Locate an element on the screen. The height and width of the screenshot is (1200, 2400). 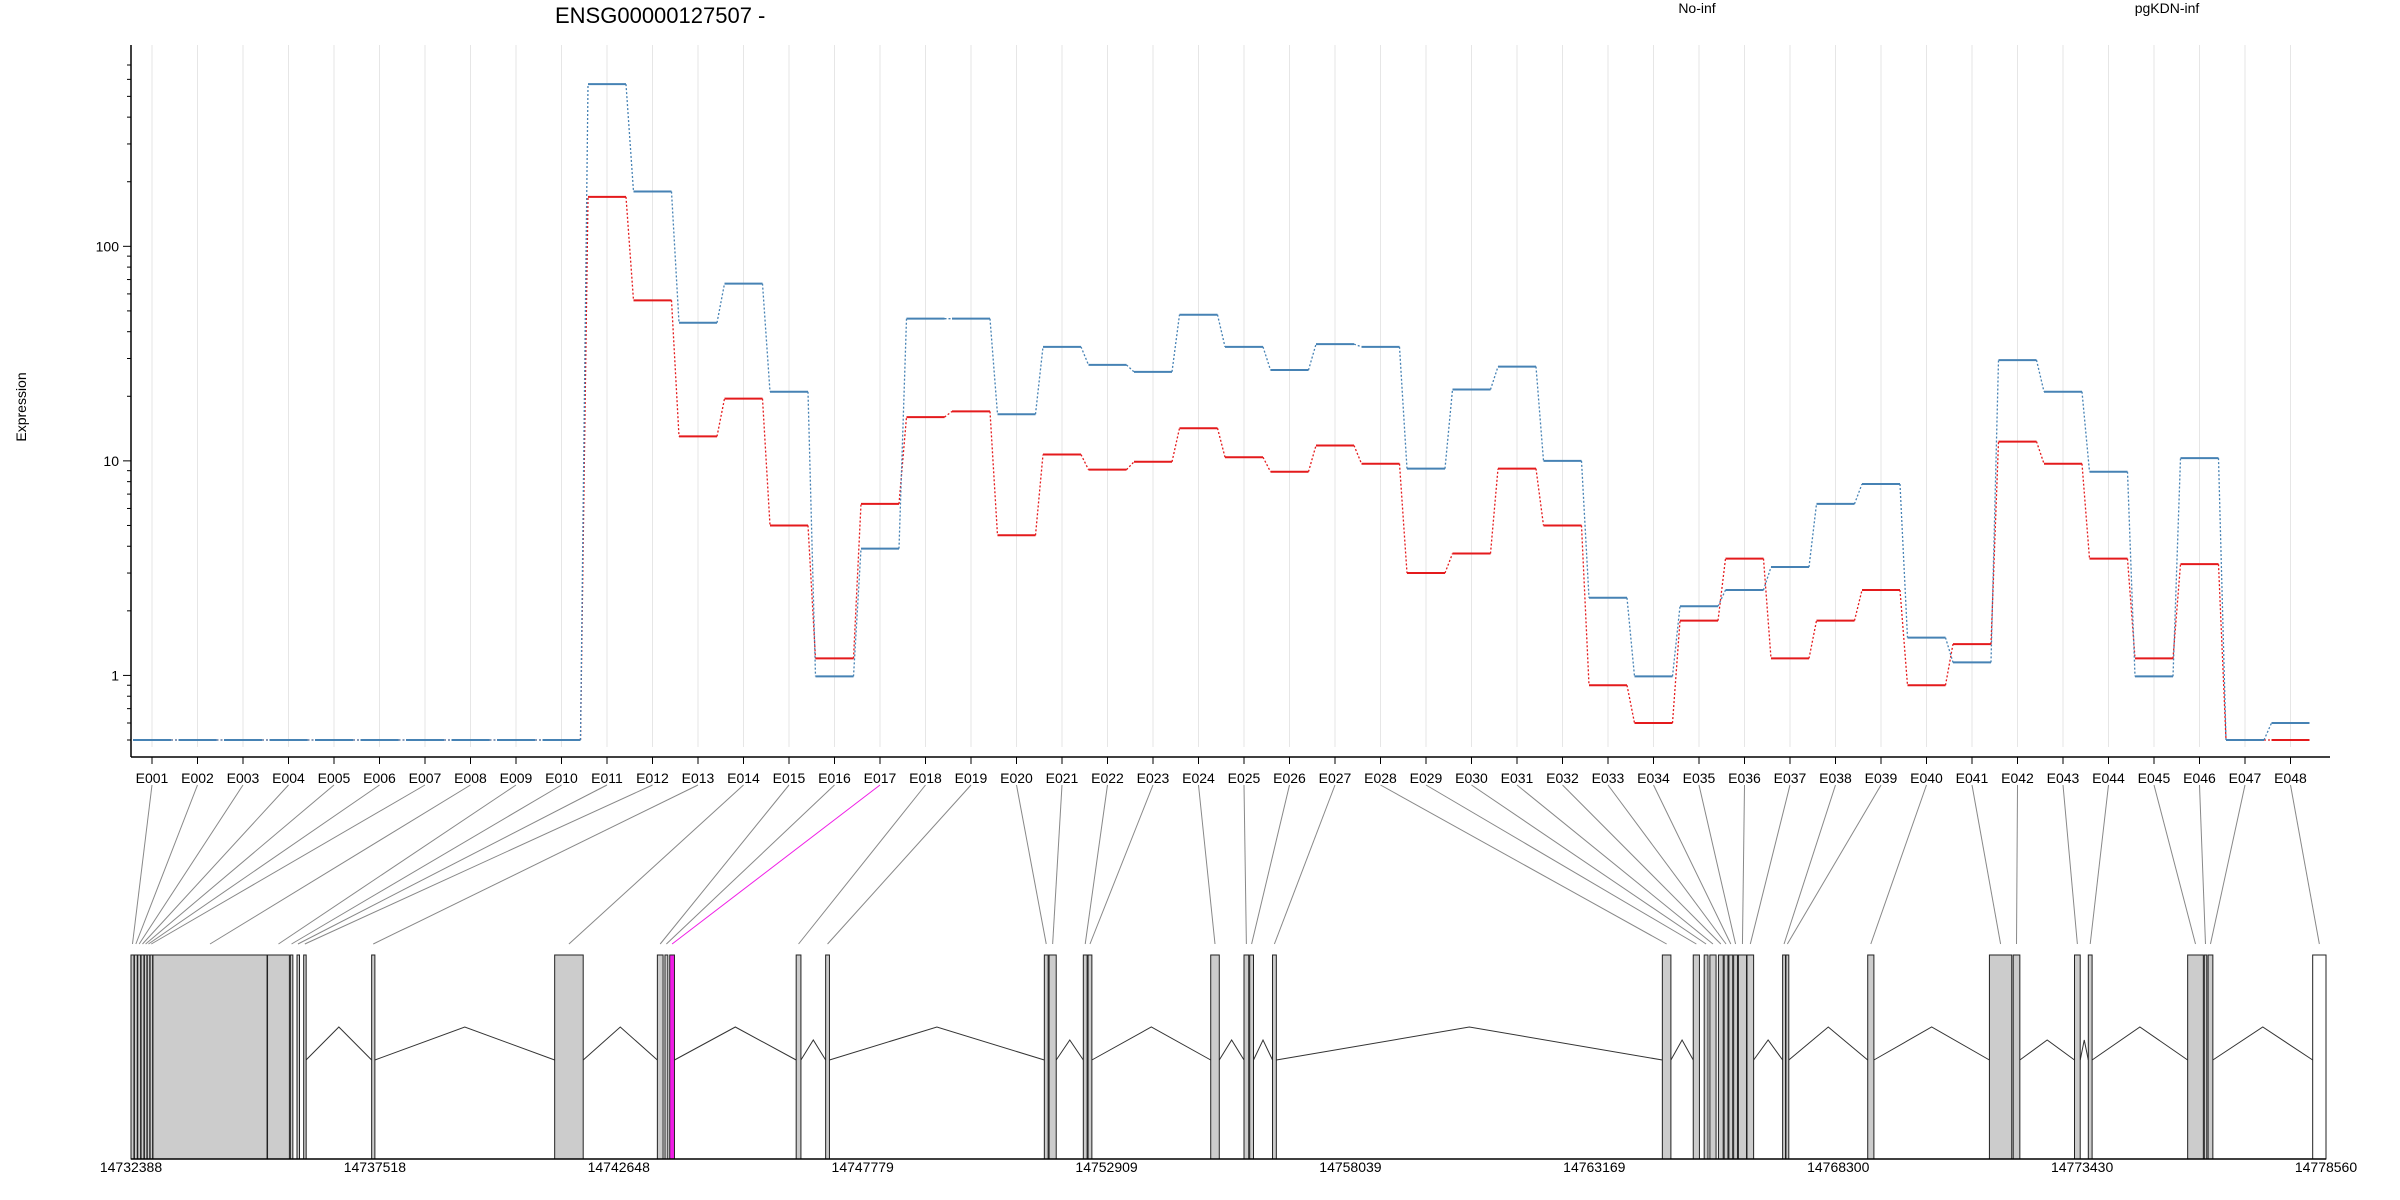
x-tick-label: E014 is located at coordinates (743, 778).